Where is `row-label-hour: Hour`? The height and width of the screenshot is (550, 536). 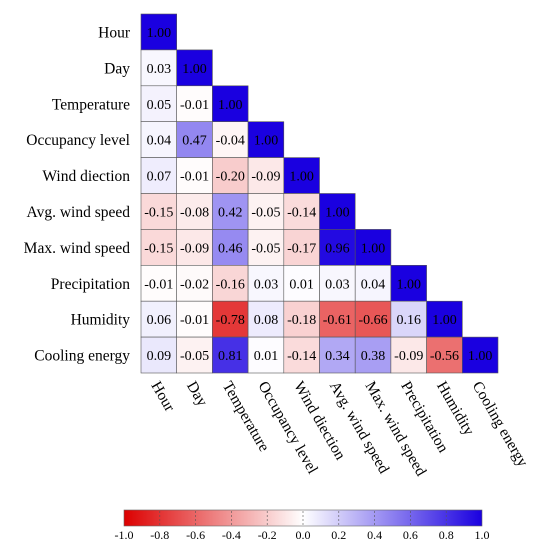
row-label-hour: Hour is located at coordinates (114, 32).